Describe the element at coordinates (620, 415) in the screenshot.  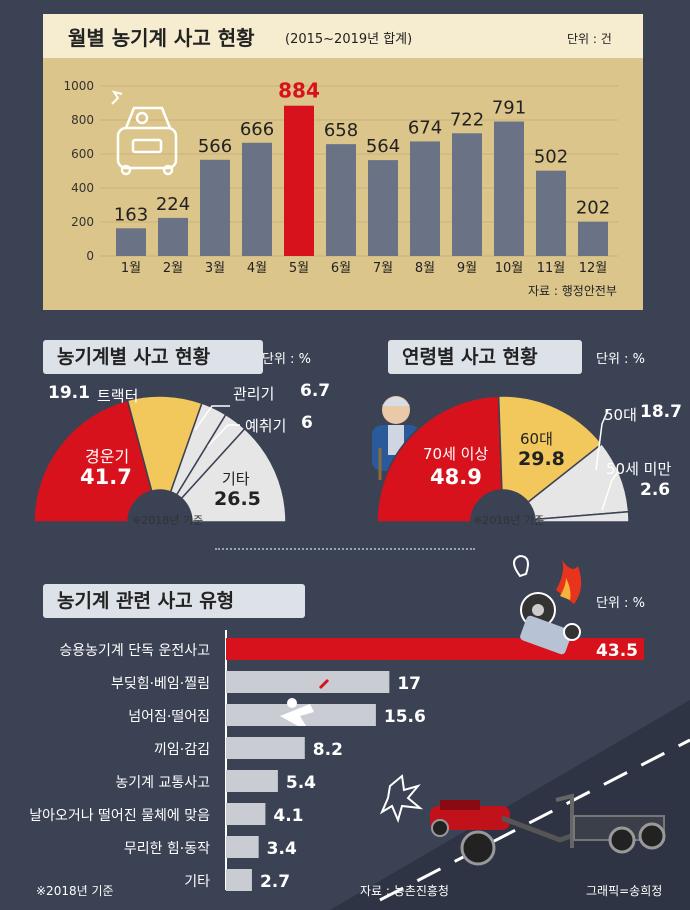
I see `age-50s-label: 50대` at that location.